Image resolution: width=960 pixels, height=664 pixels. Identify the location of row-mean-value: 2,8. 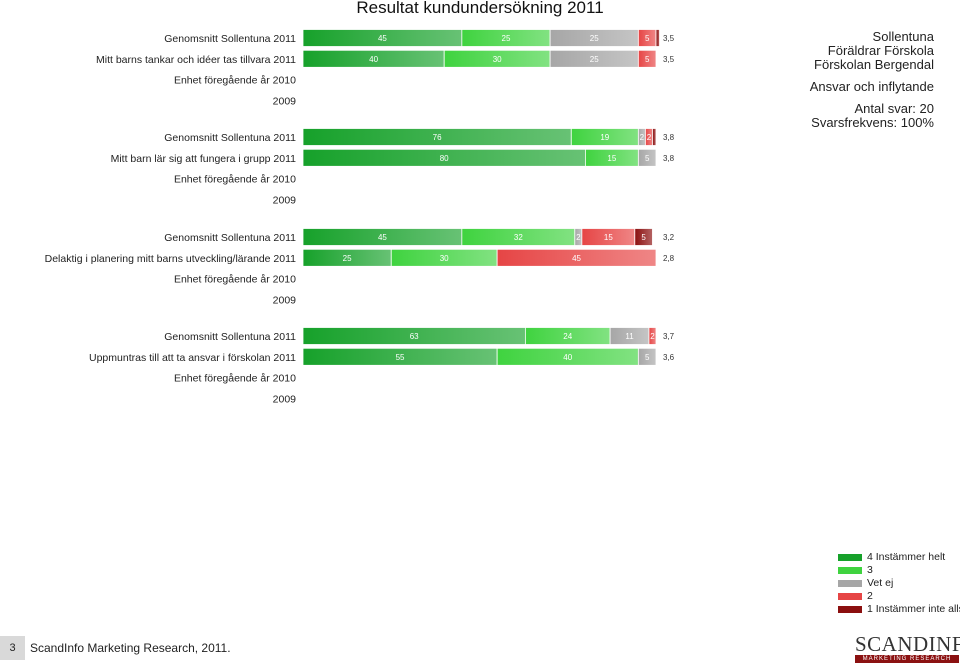
(669, 258).